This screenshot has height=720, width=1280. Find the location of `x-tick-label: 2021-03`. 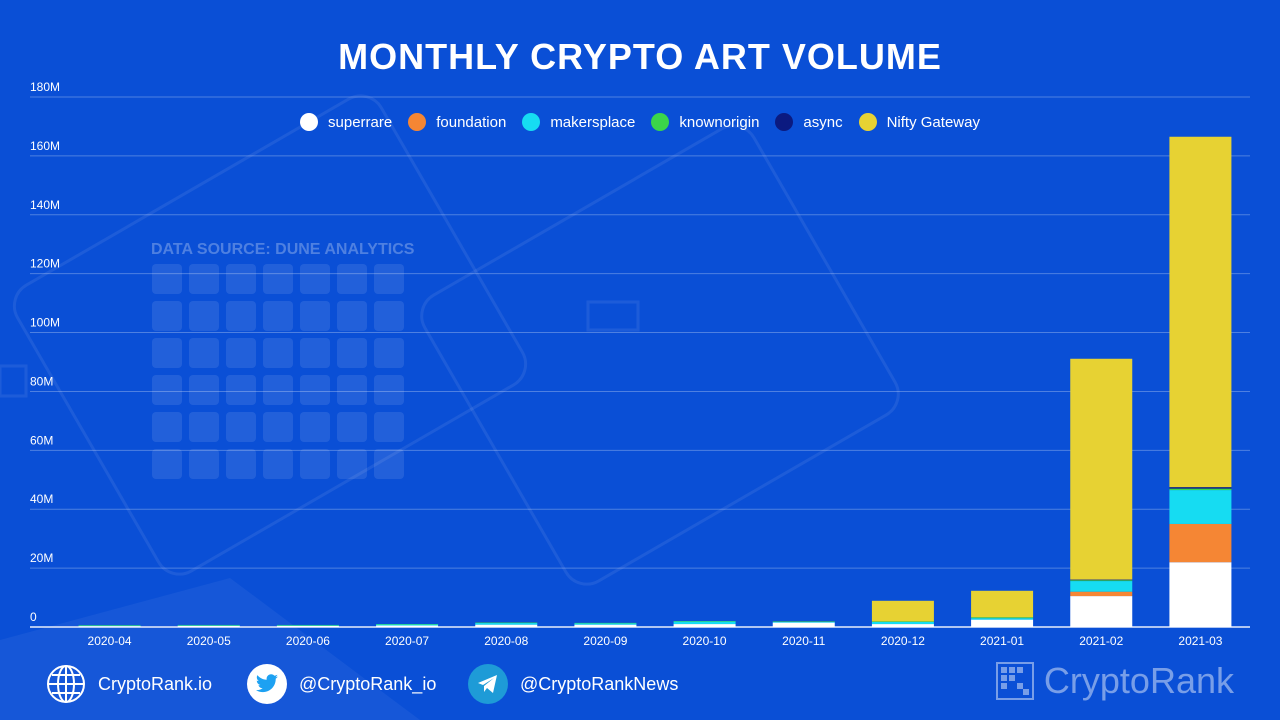

x-tick-label: 2021-03 is located at coordinates (1200, 641).